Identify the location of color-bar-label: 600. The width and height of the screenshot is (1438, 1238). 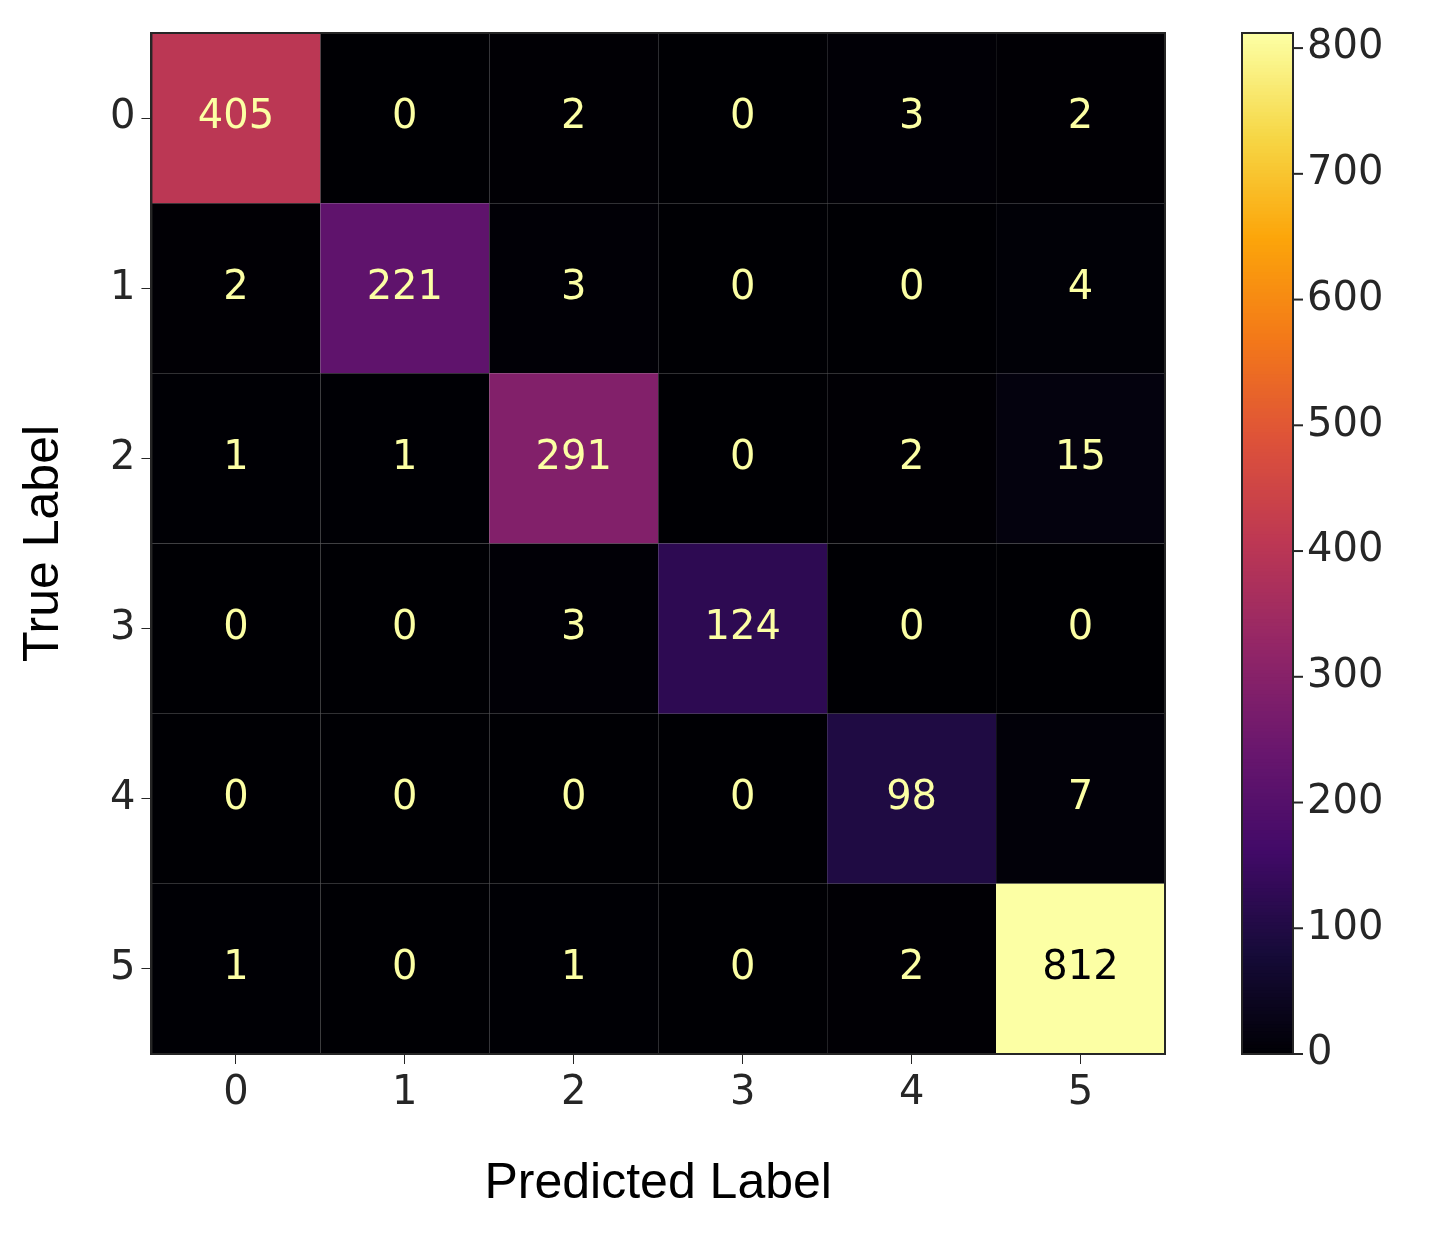
(1345, 295).